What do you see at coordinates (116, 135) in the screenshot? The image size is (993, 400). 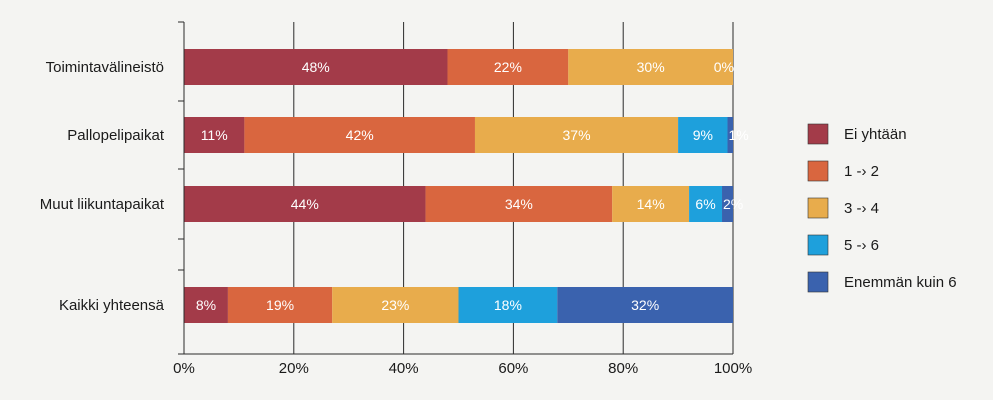 I see `category-label-1: Pallopelipaikat` at bounding box center [116, 135].